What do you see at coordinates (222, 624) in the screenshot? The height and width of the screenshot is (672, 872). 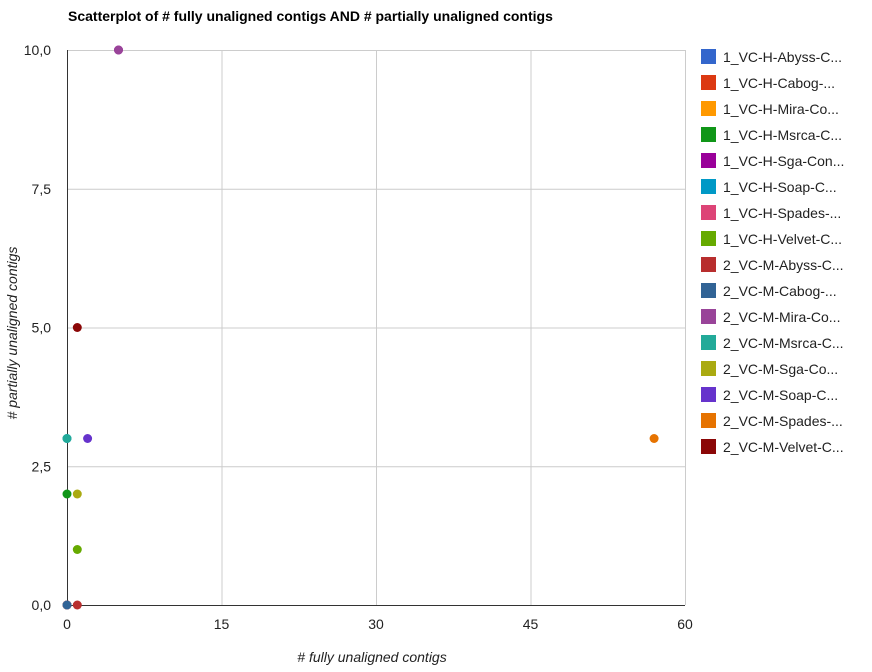 I see `x-tick-label: 15` at bounding box center [222, 624].